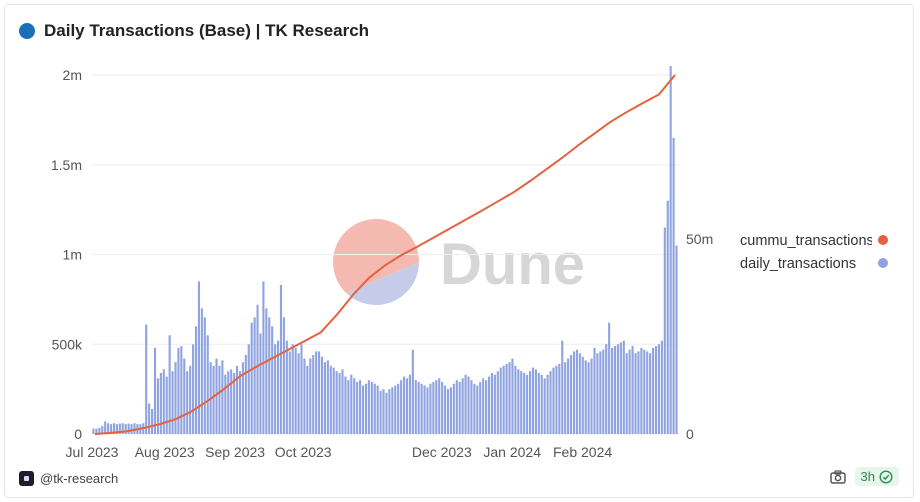 The height and width of the screenshot is (502, 920). What do you see at coordinates (66, 165) in the screenshot?
I see `y-left-tick-label: 1.5m` at bounding box center [66, 165].